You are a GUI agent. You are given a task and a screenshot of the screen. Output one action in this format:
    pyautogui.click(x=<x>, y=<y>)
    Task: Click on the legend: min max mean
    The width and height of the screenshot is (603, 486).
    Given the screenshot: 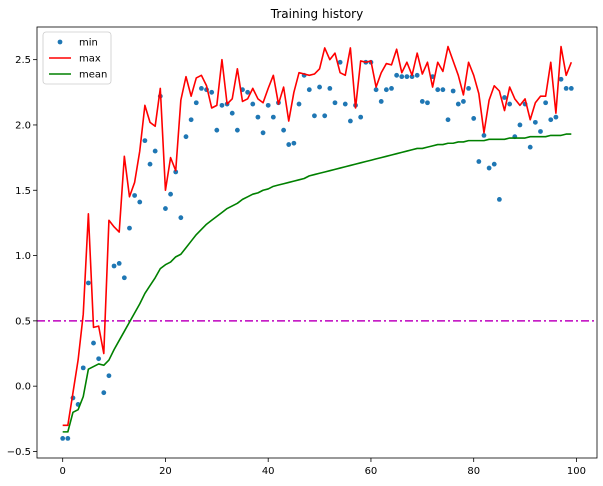 What is the action you would take?
    pyautogui.click(x=77, y=58)
    